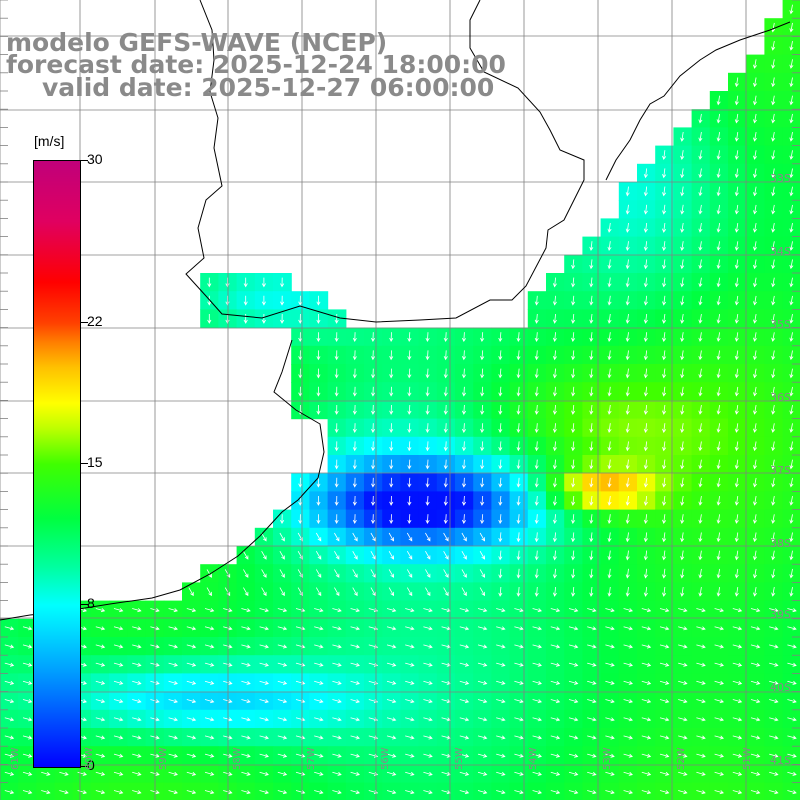  I want to click on lat-label: 36S, so click(780, 397).